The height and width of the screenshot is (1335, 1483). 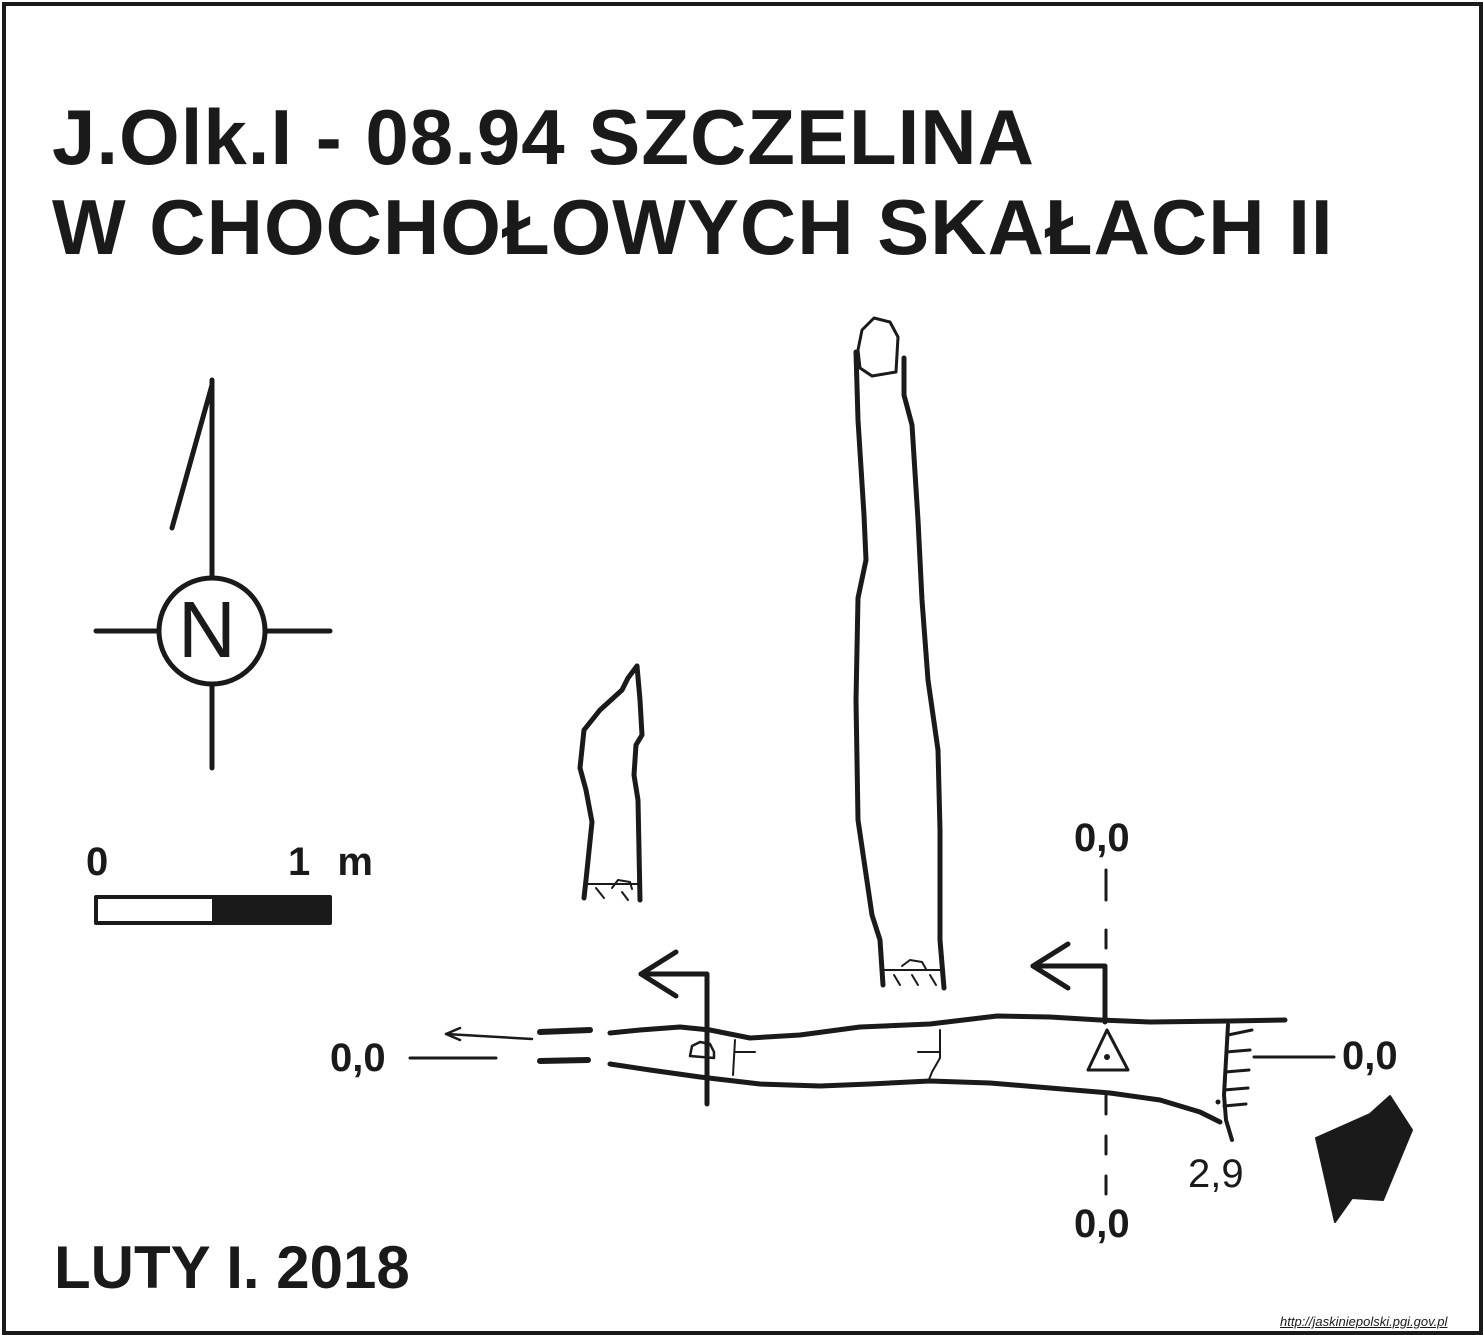 I want to click on entrance-arrow-icon, so click(x=1364, y=1159).